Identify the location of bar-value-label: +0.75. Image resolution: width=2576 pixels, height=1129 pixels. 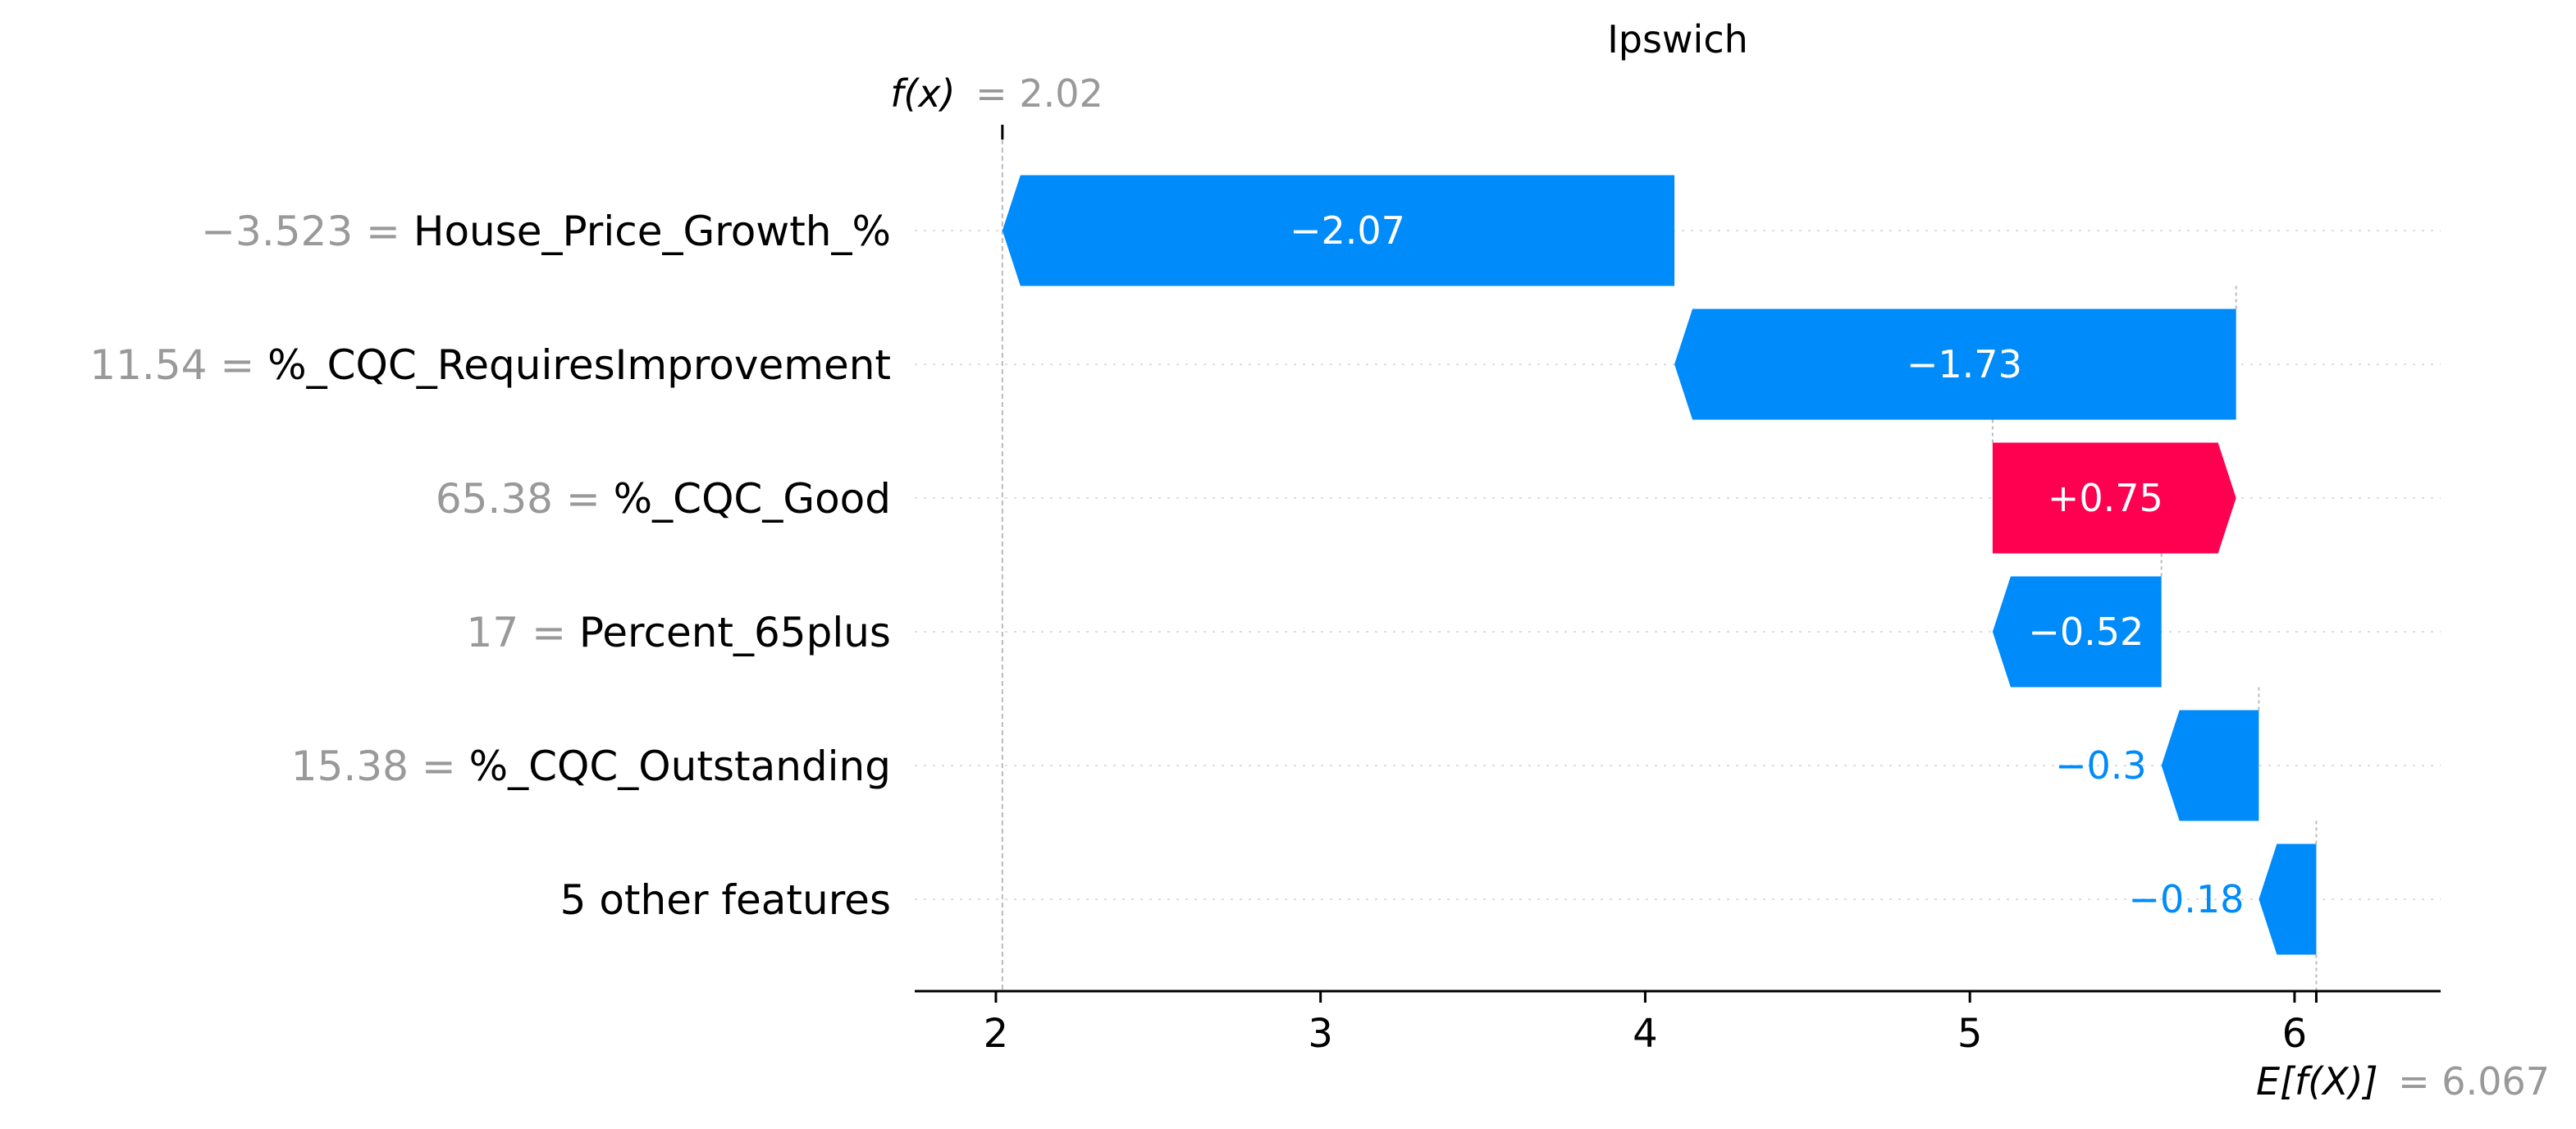
(2106, 498).